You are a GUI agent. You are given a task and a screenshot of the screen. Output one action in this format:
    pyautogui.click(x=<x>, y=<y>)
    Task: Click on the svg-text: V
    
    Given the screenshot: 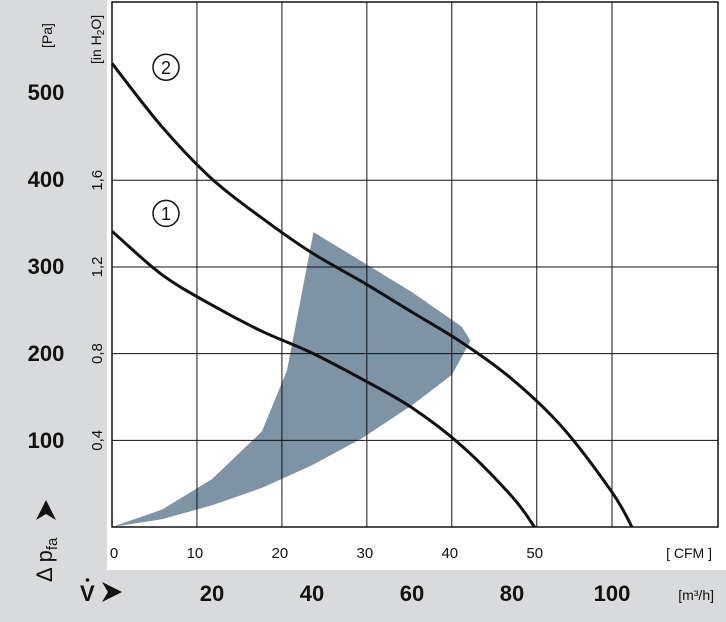 What is the action you would take?
    pyautogui.click(x=87, y=593)
    